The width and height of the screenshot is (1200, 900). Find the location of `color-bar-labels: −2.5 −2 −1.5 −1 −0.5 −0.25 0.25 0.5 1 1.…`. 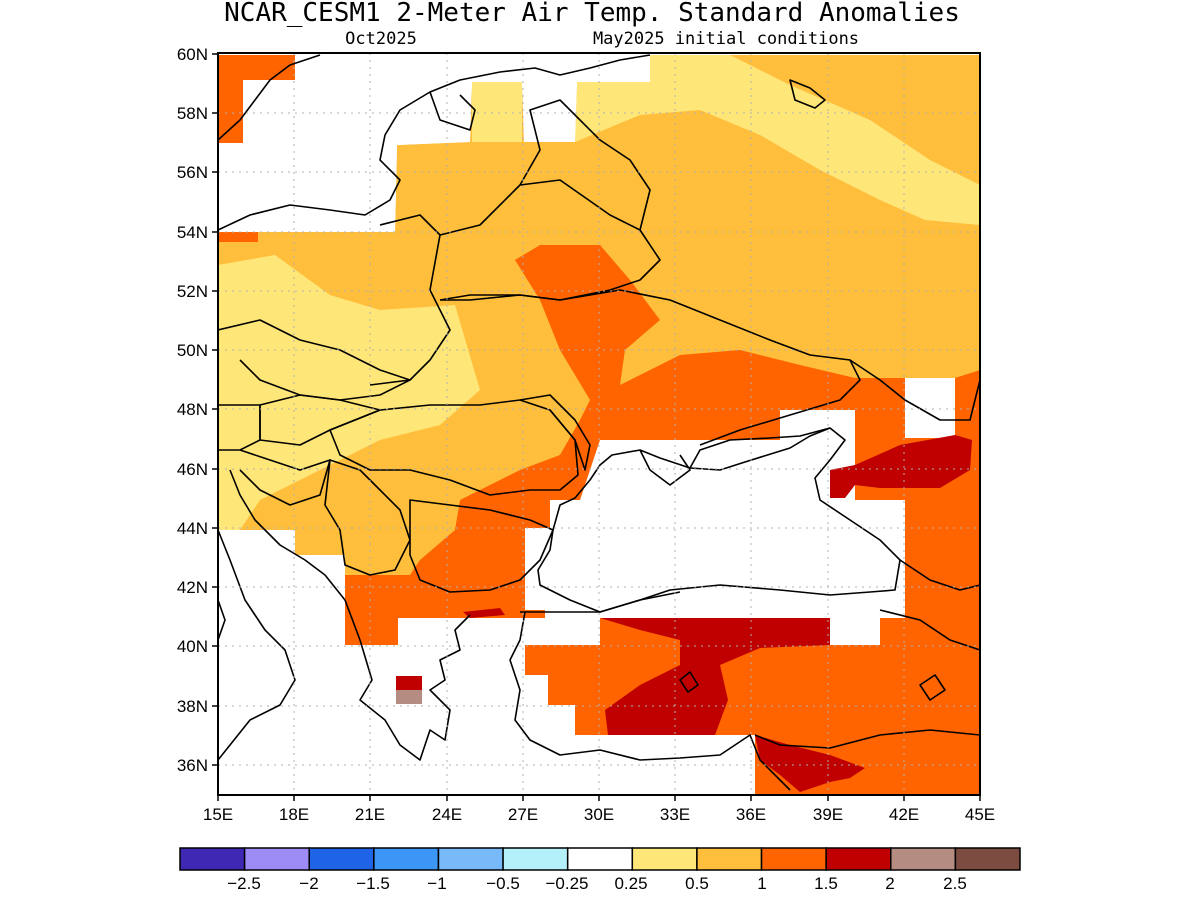

color-bar-labels: −2.5 −2 −1.5 −1 −0.5 −0.25 0.25 0.5 1 1.… is located at coordinates (597, 883).